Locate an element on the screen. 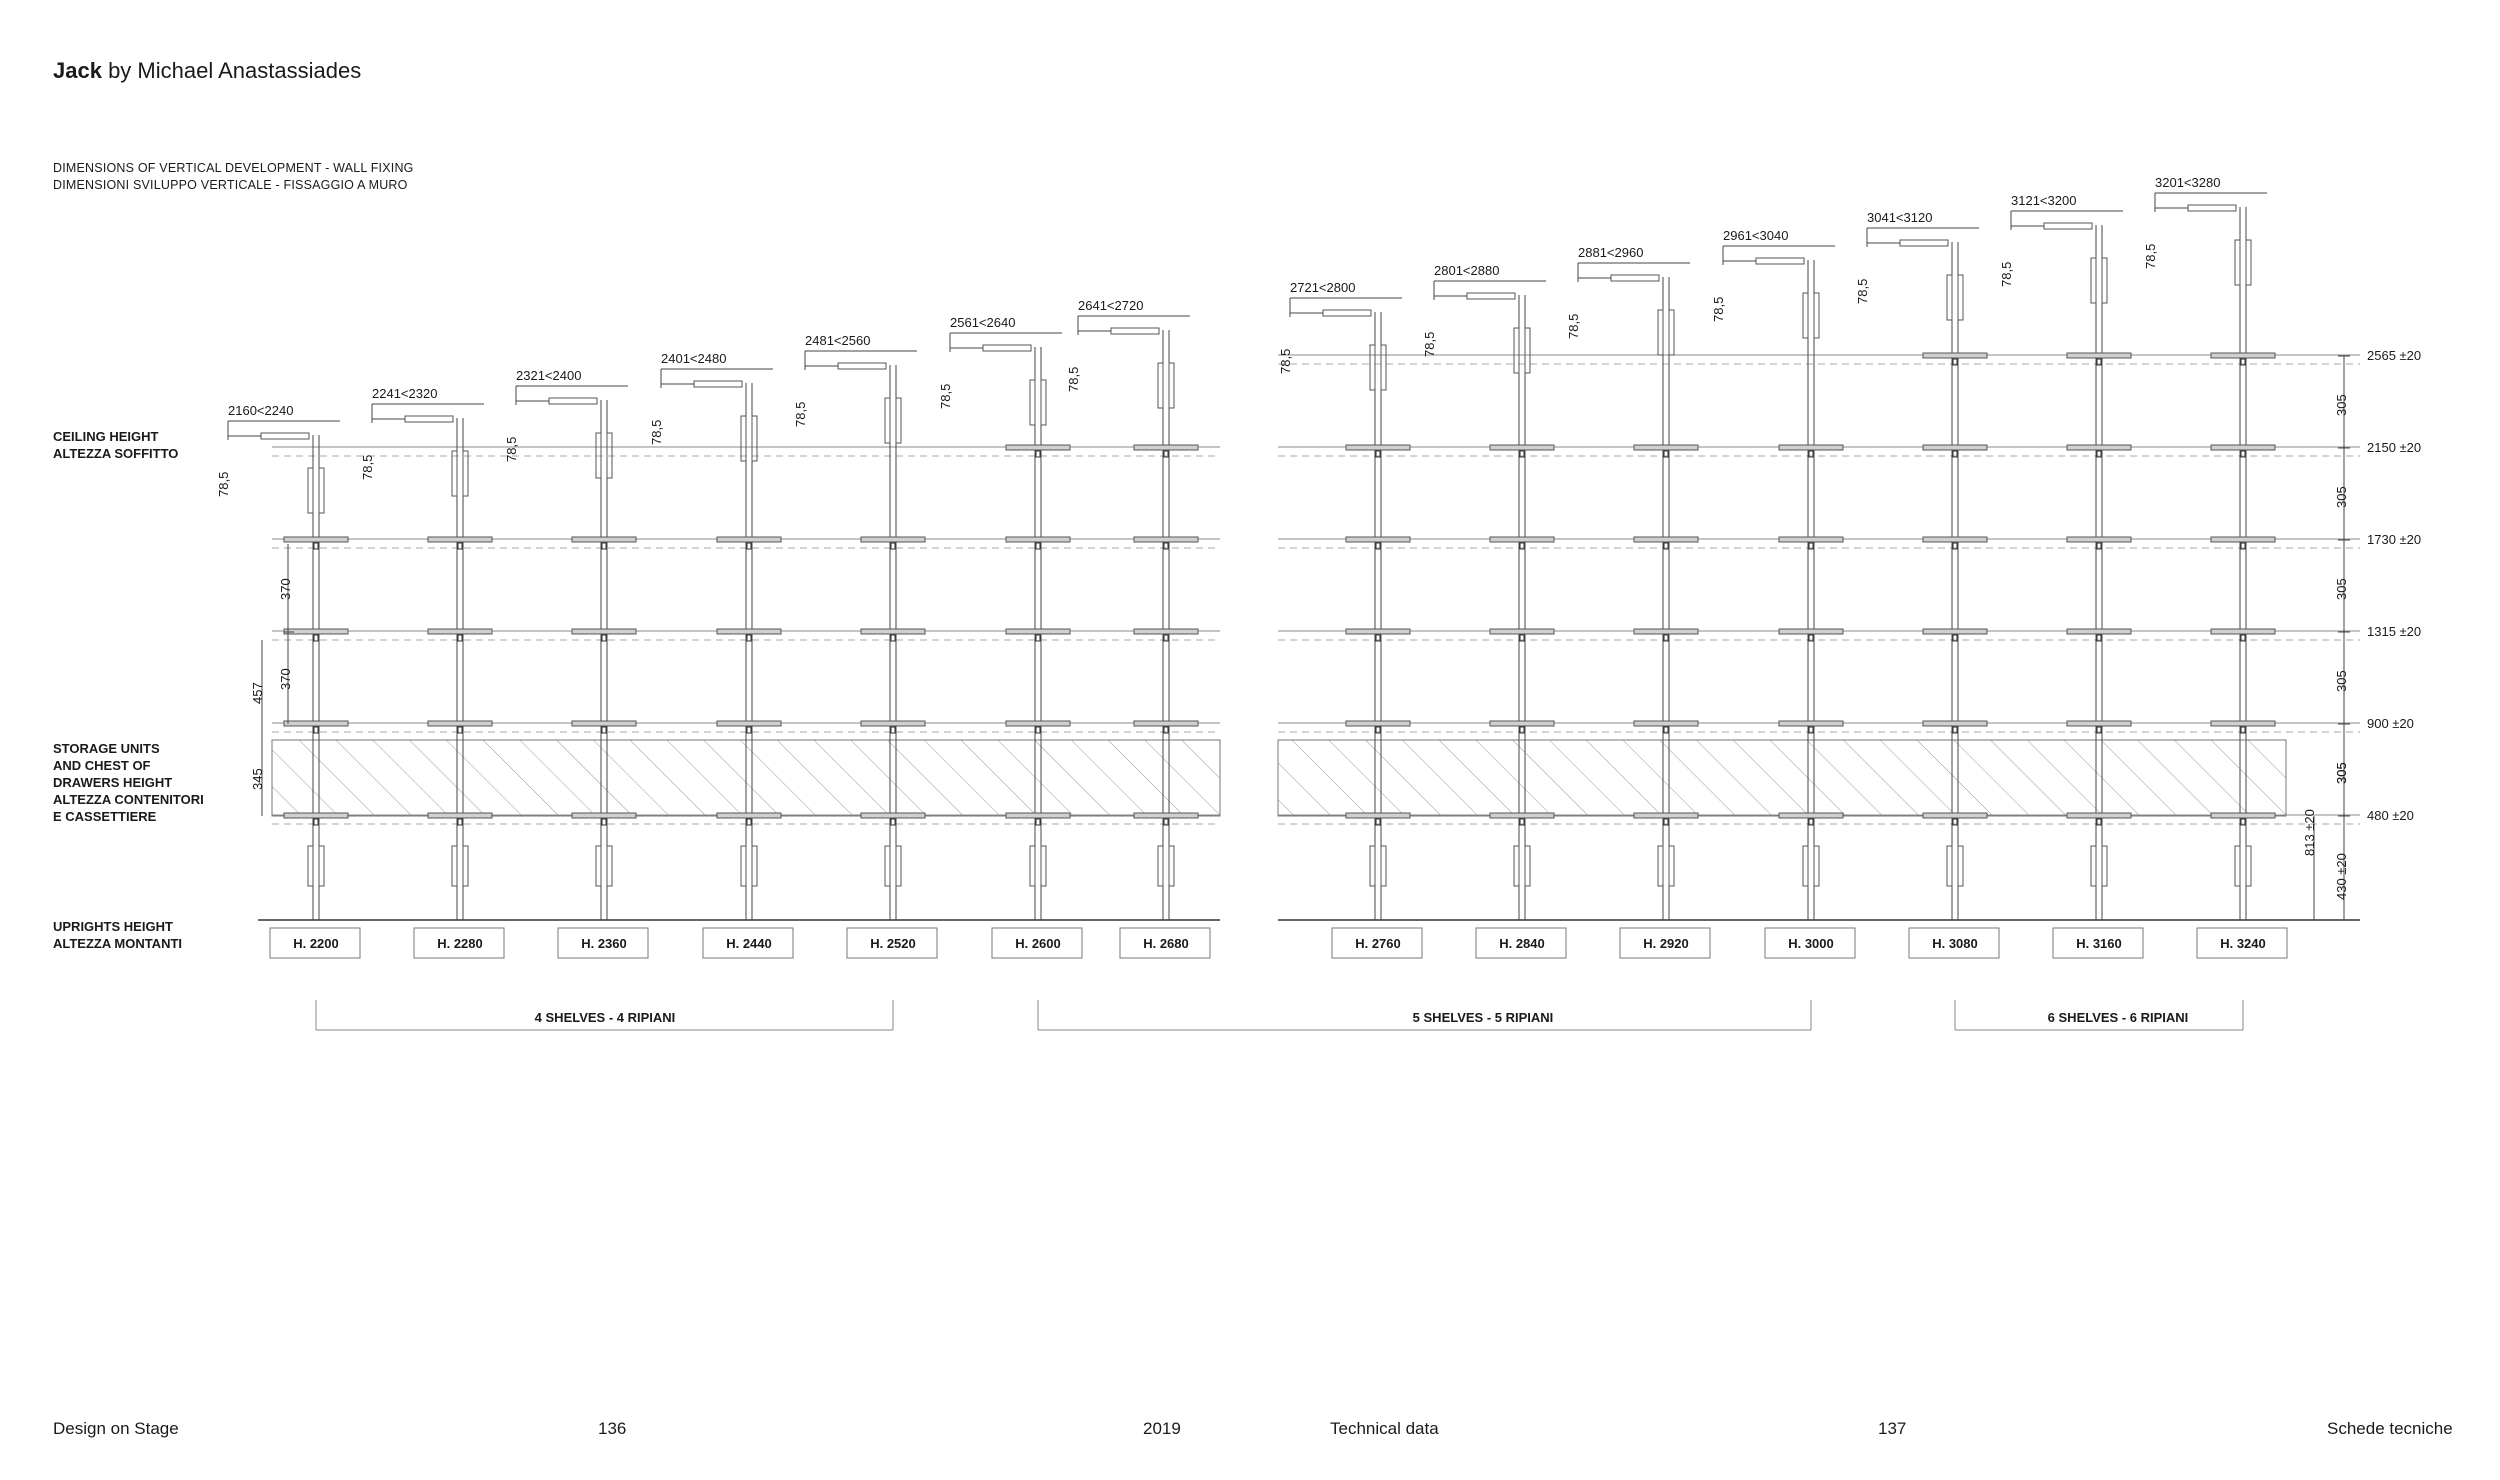  footer-section-left: Design on Stage is located at coordinates (116, 1428).